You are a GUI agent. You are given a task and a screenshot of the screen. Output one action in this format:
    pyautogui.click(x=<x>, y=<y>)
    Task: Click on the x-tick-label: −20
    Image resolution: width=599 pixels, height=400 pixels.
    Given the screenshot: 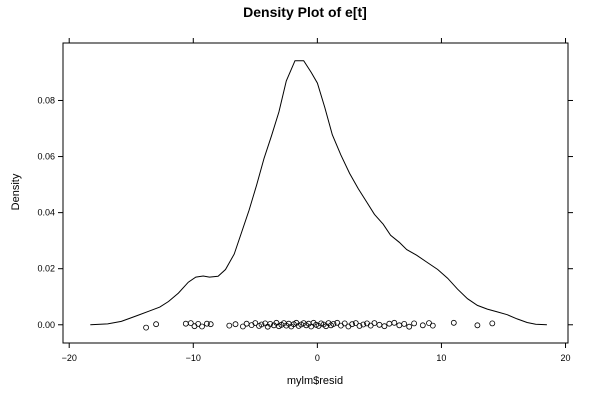 What is the action you would take?
    pyautogui.click(x=69, y=358)
    